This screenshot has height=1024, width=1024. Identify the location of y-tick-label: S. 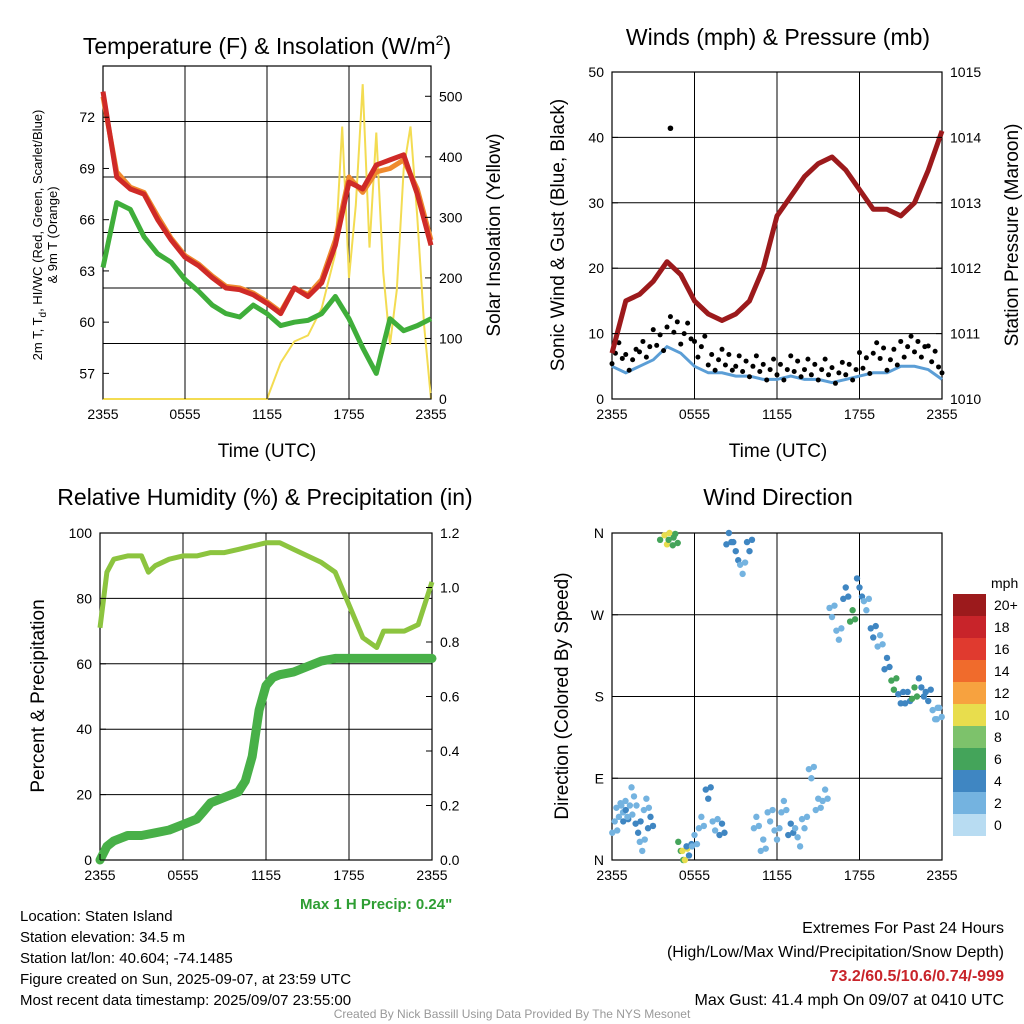
(599, 697).